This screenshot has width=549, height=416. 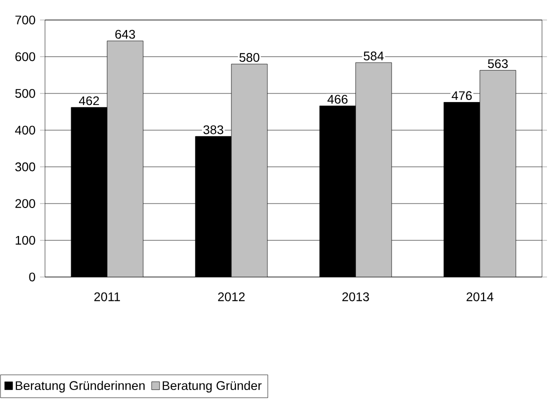 What do you see at coordinates (80, 386) in the screenshot?
I see `legend-label: Beratung Gründerinnen` at bounding box center [80, 386].